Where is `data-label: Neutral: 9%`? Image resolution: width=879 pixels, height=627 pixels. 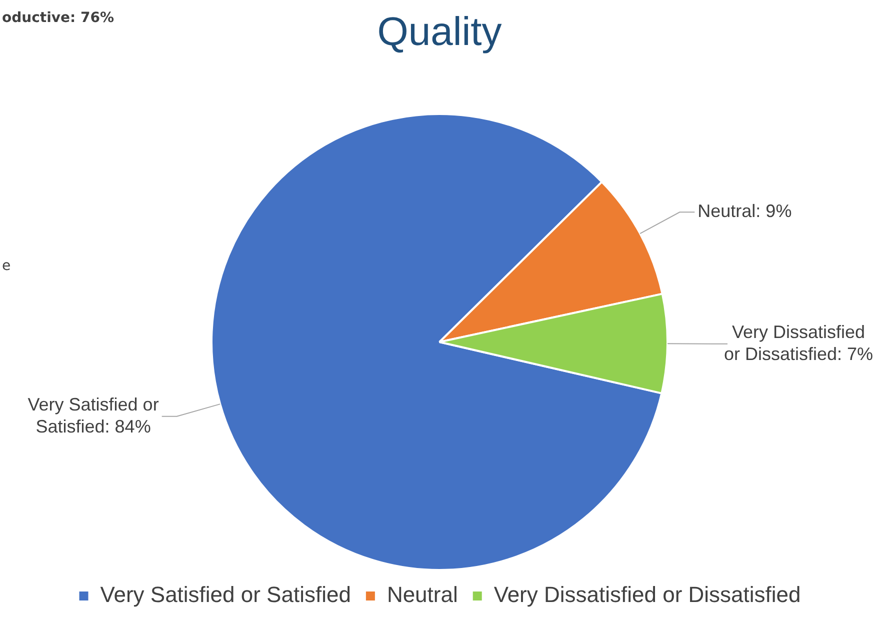
data-label: Neutral: 9% is located at coordinates (745, 211).